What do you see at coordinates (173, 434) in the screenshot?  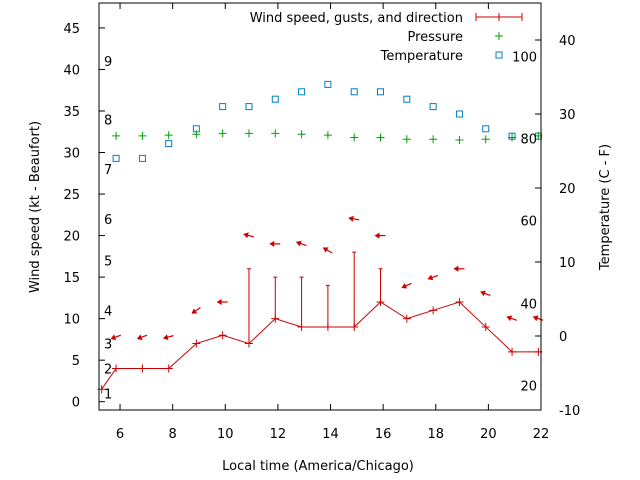 I see `x-tick-label: 8` at bounding box center [173, 434].